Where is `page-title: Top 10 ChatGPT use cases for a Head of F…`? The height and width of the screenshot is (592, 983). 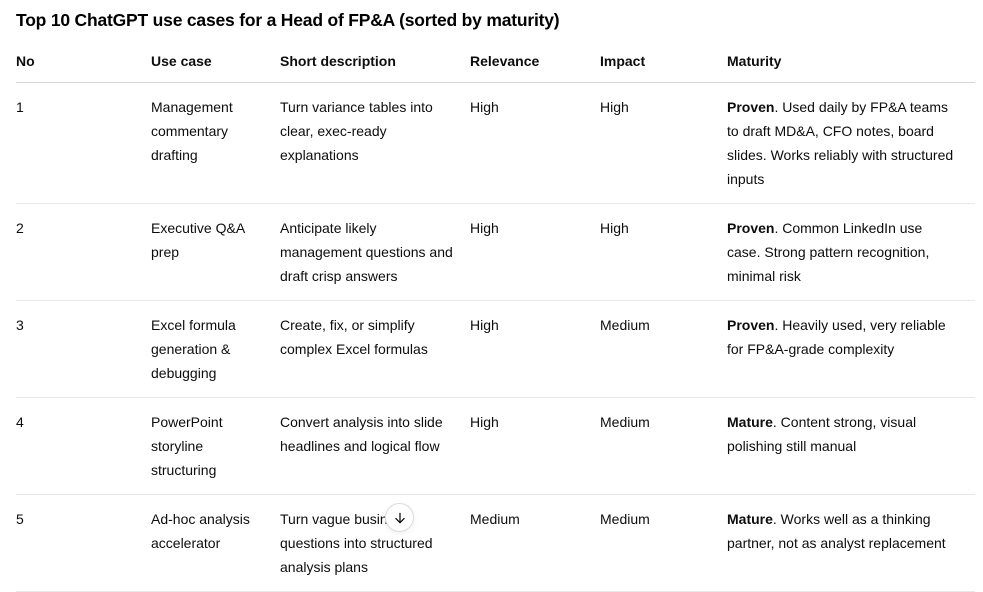 page-title: Top 10 ChatGPT use cases for a Head of F… is located at coordinates (288, 20).